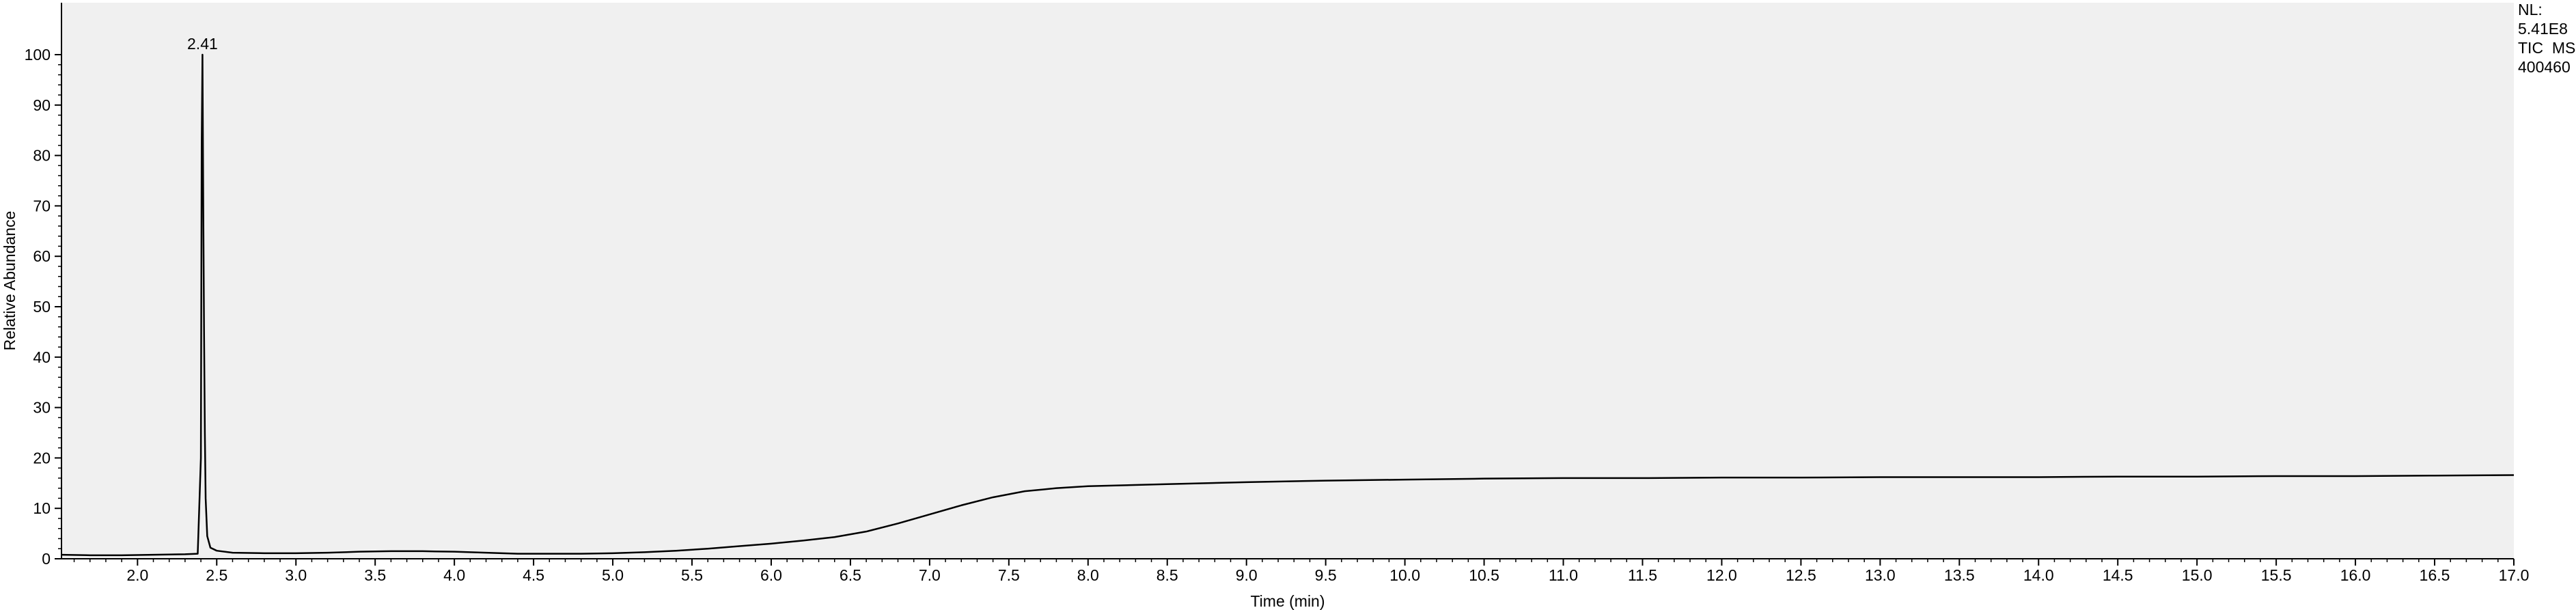  What do you see at coordinates (2276, 575) in the screenshot?
I see `x-tick-label: 15.5` at bounding box center [2276, 575].